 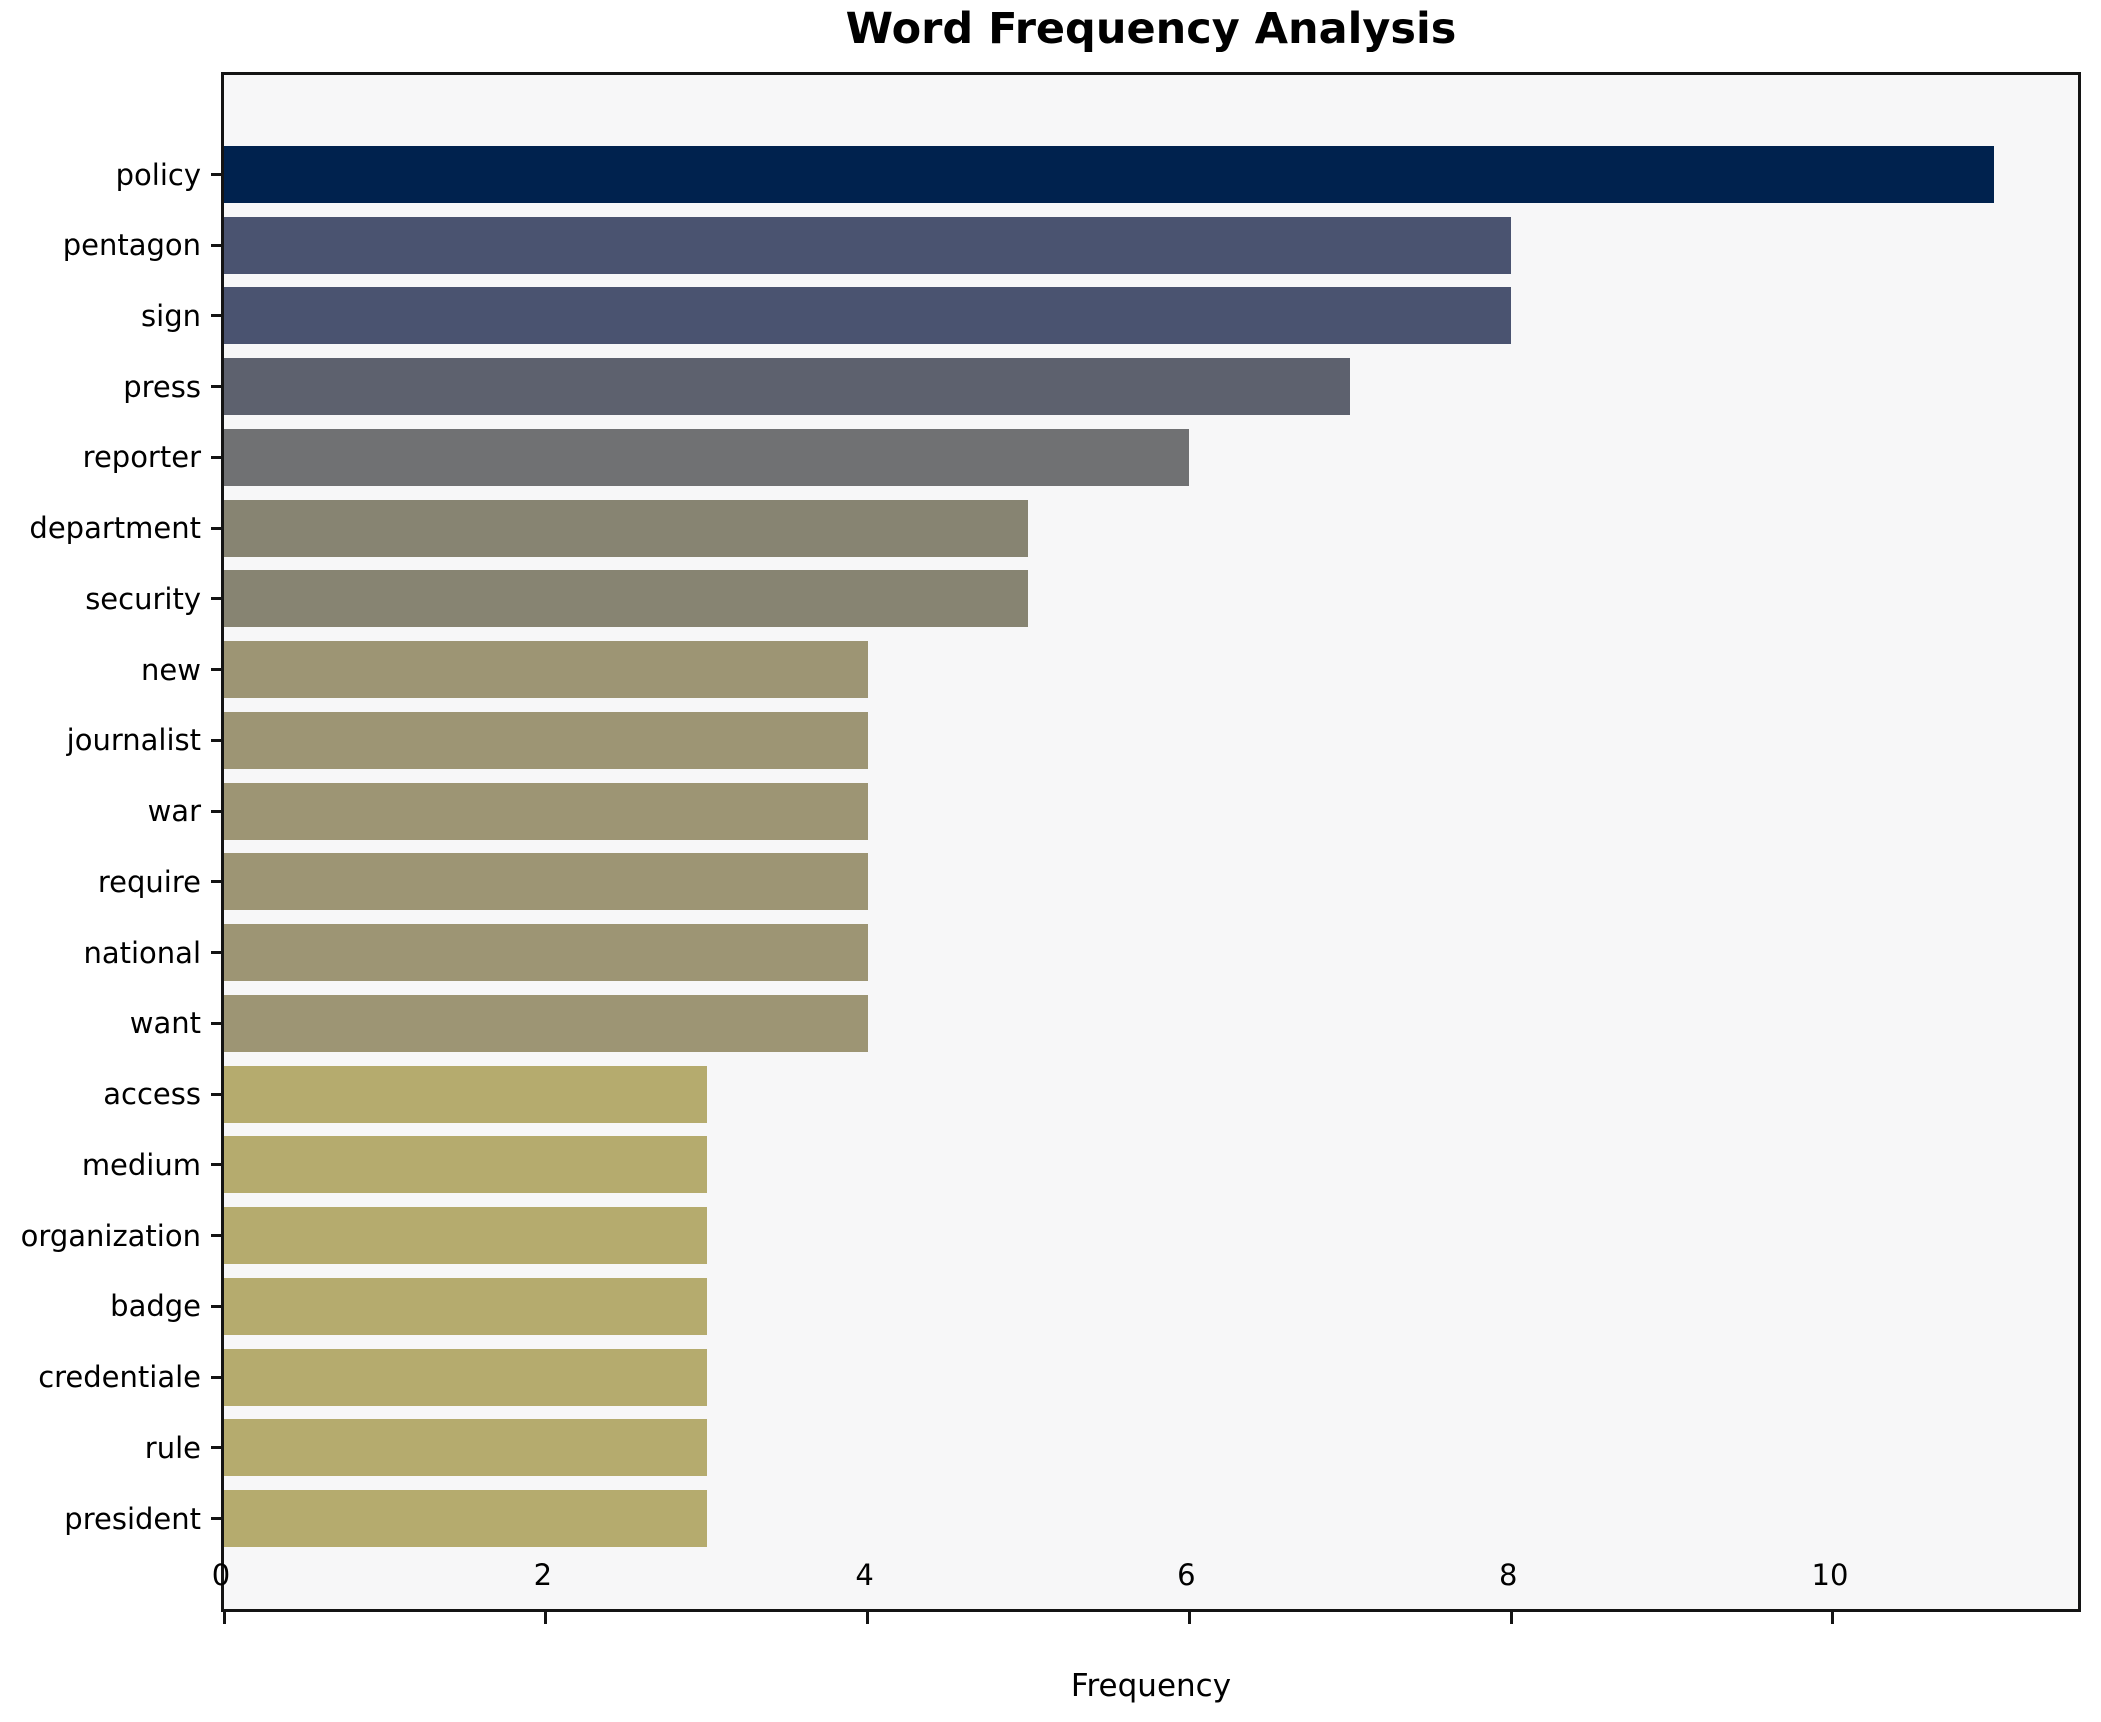 What do you see at coordinates (1151, 29) in the screenshot?
I see `chart-title: Word Frequency Analysis` at bounding box center [1151, 29].